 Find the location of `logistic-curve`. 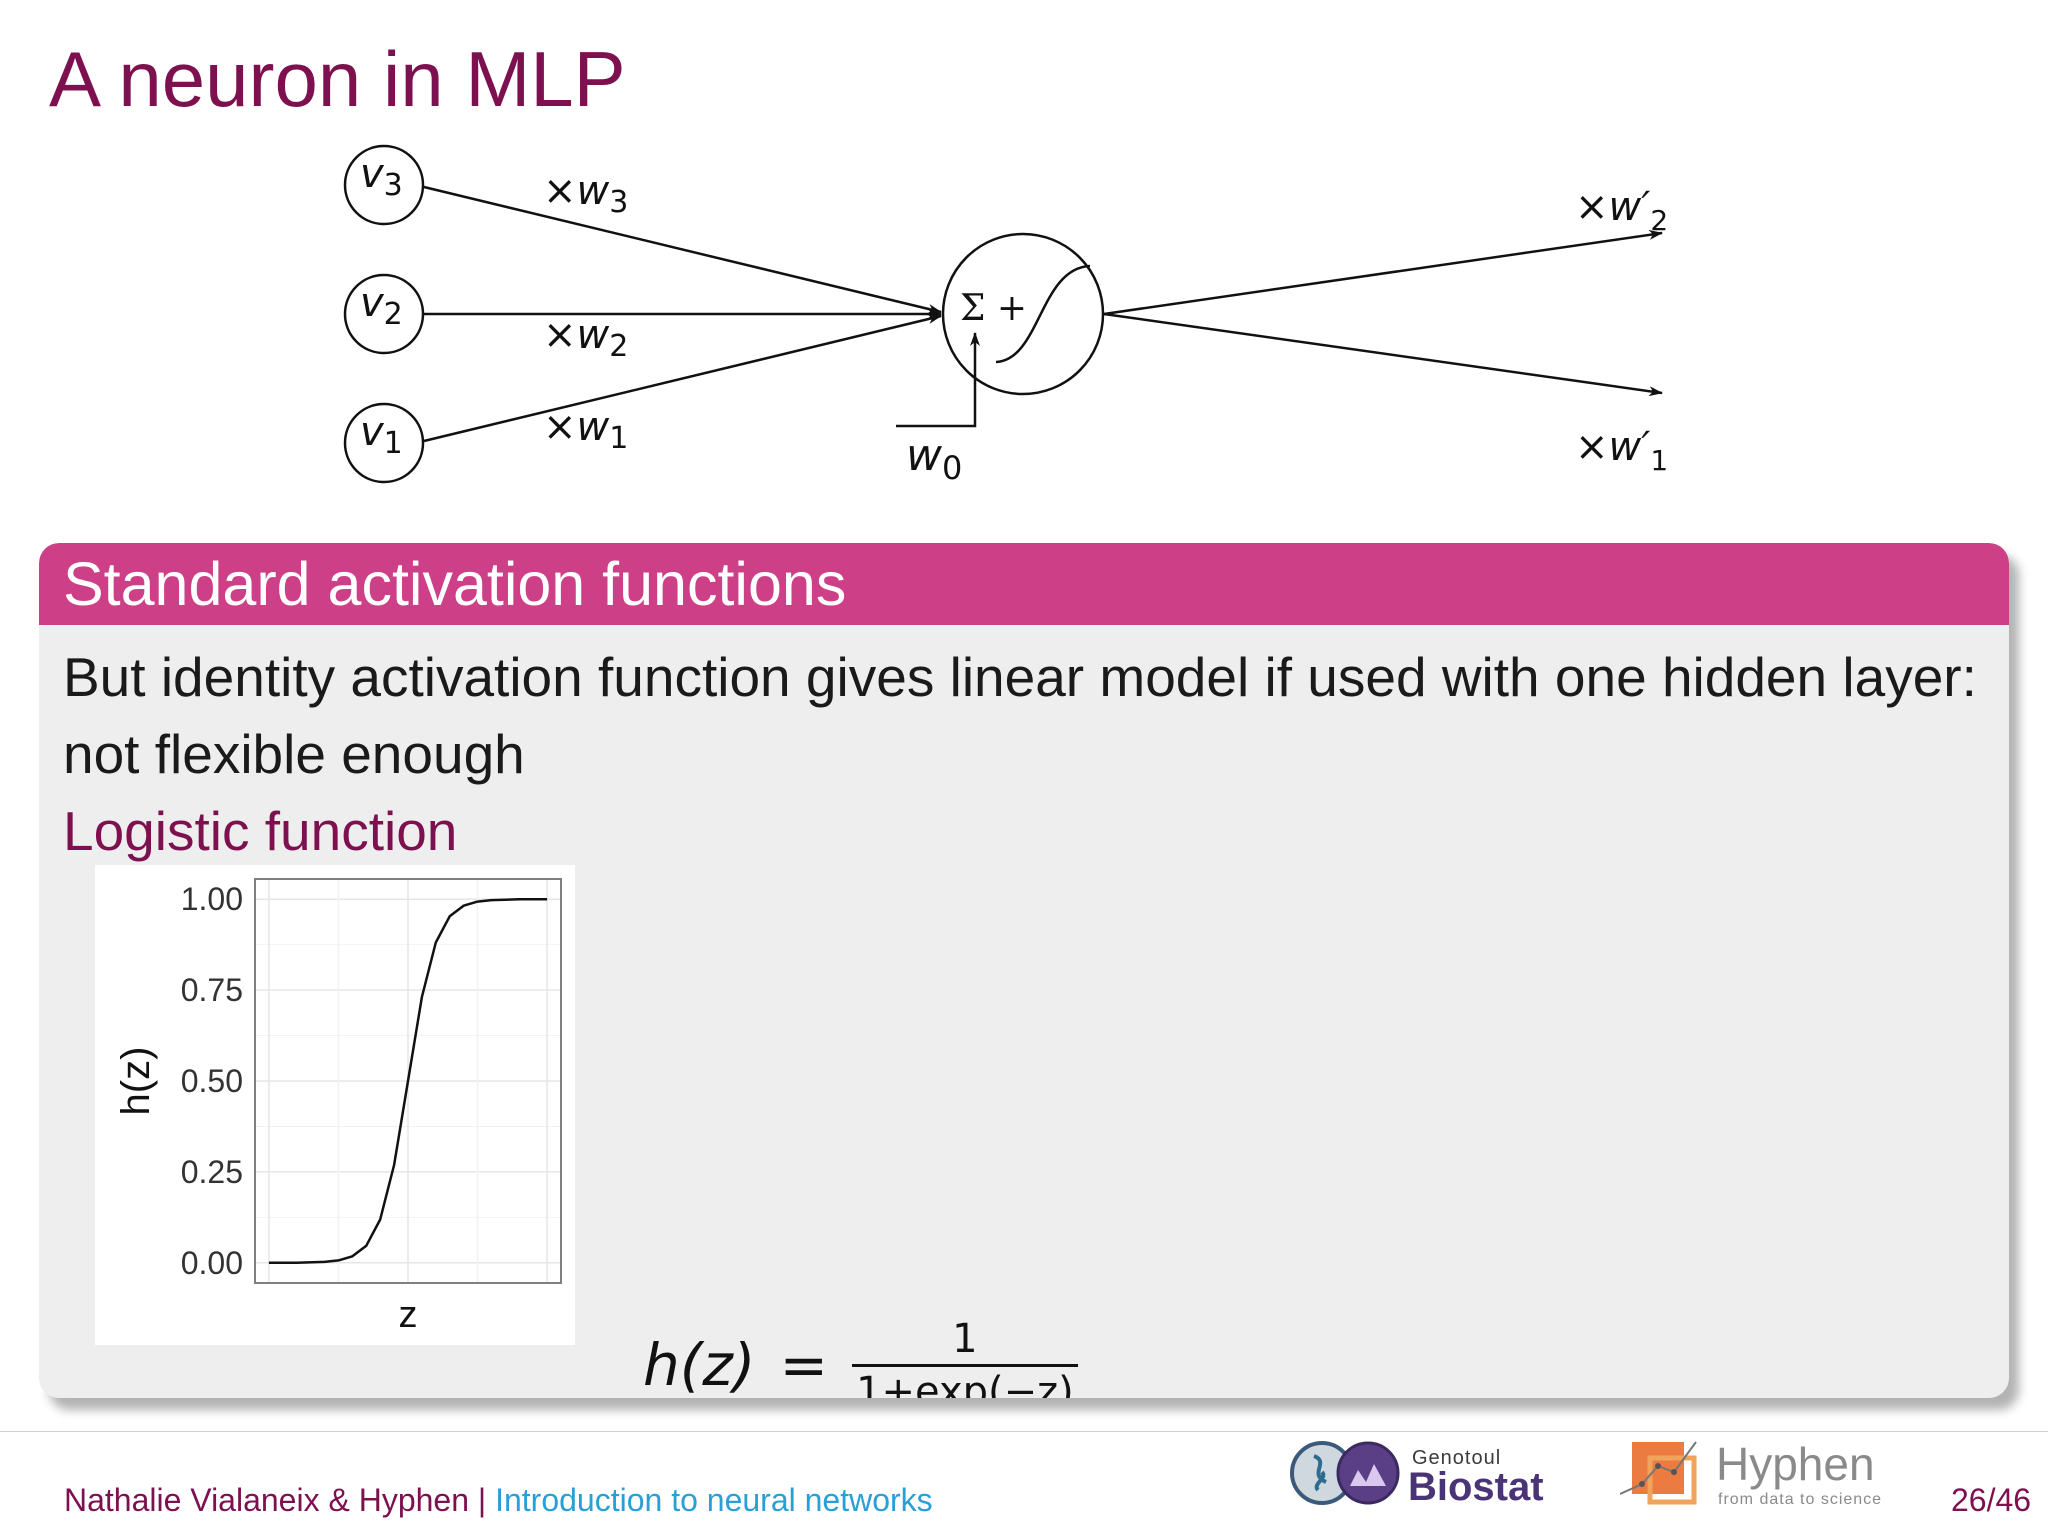

logistic-curve is located at coordinates (408, 1081).